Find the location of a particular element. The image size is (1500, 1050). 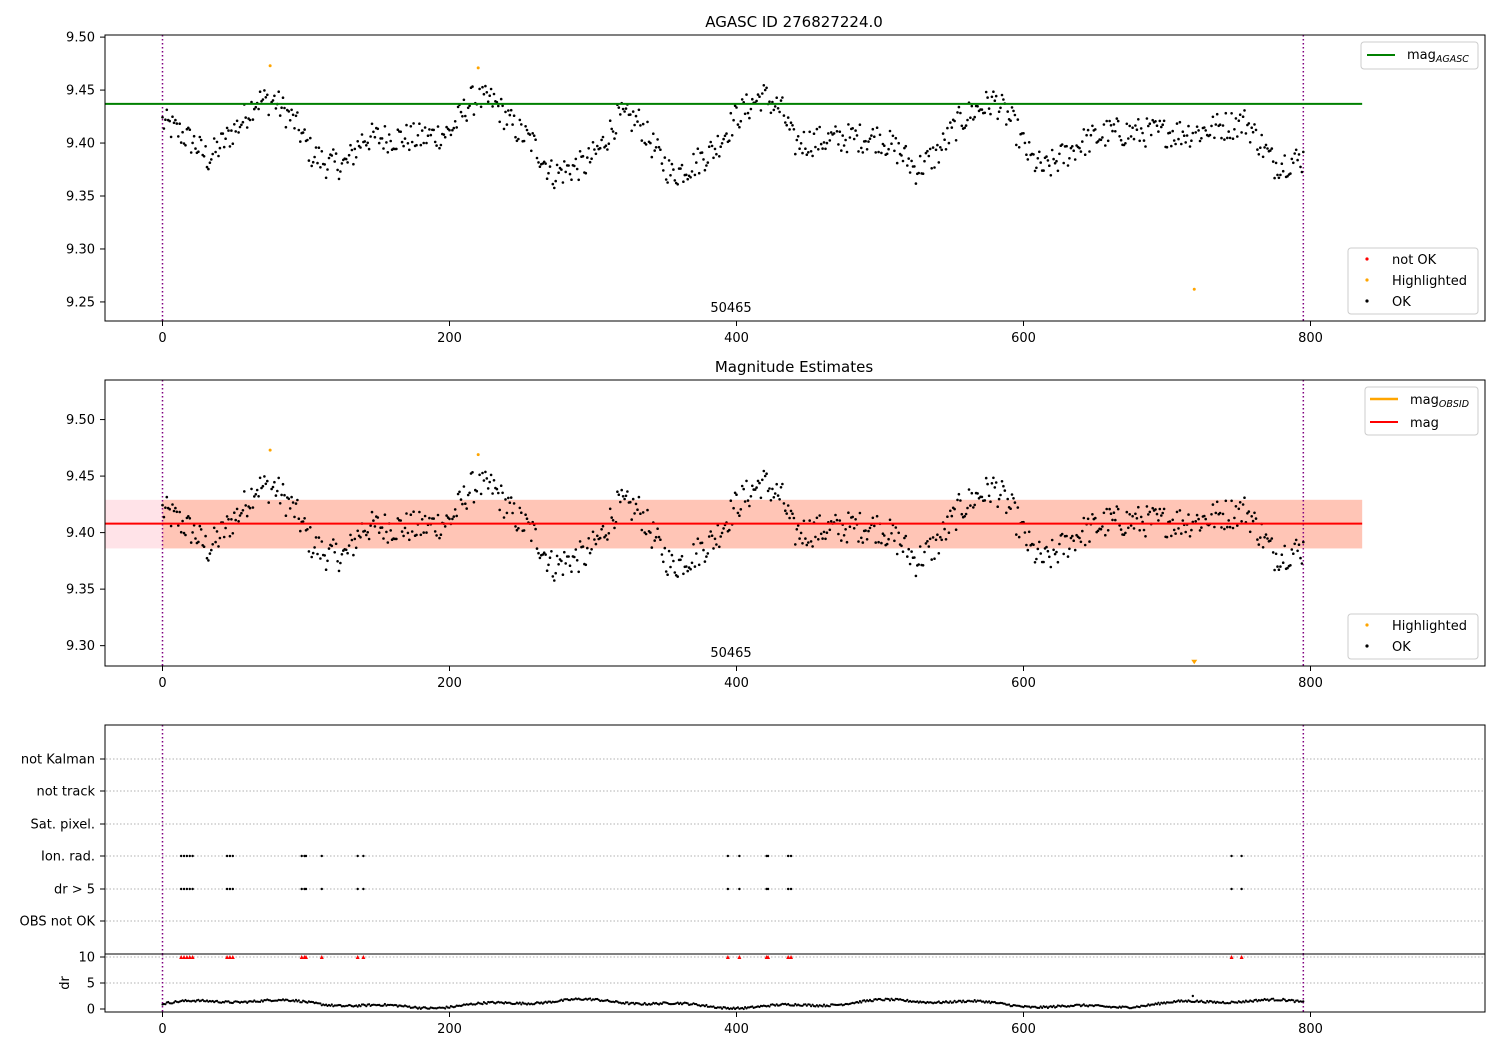

flag-row-label: not Kalman is located at coordinates (58, 760).